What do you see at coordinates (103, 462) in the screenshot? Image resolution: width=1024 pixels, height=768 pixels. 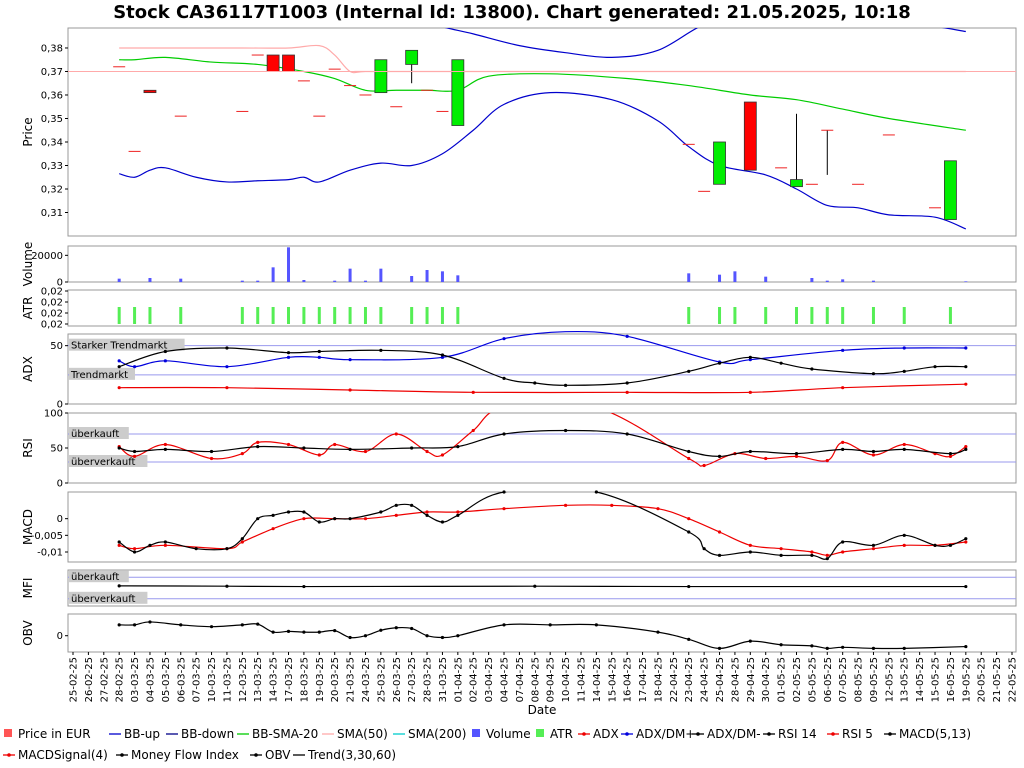 I see `rsi-band-label: überverkauft` at bounding box center [103, 462].